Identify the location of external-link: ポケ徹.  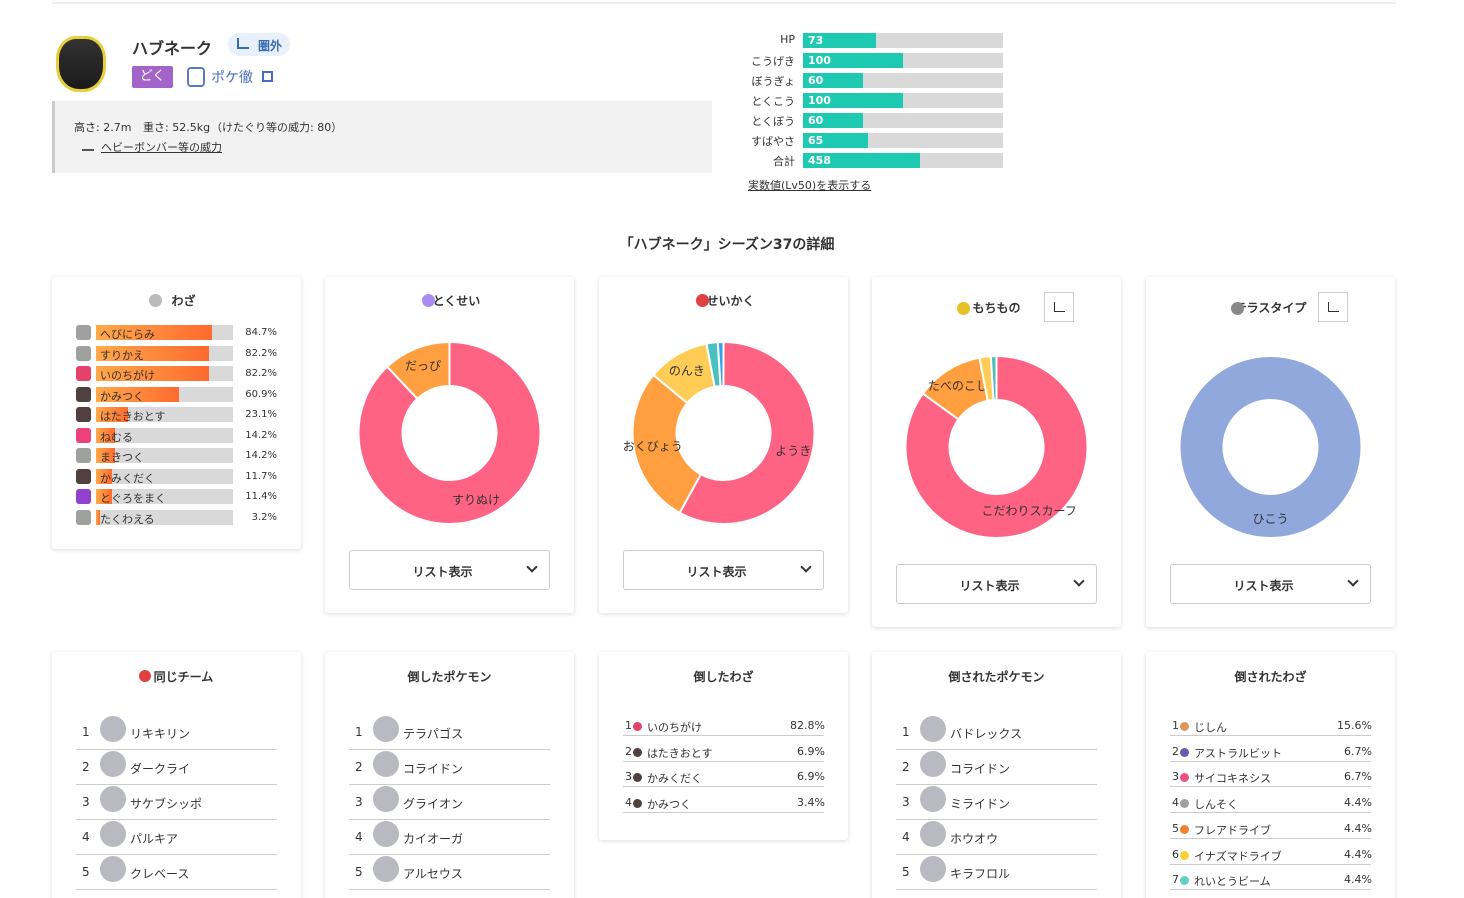
(232, 78).